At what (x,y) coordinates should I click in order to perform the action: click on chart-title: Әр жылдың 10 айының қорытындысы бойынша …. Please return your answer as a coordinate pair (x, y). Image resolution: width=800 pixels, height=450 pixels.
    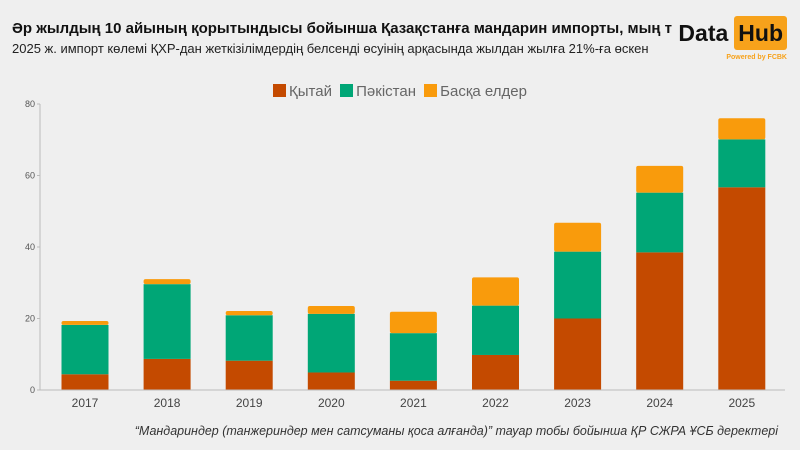
    Looking at the image, I should click on (342, 28).